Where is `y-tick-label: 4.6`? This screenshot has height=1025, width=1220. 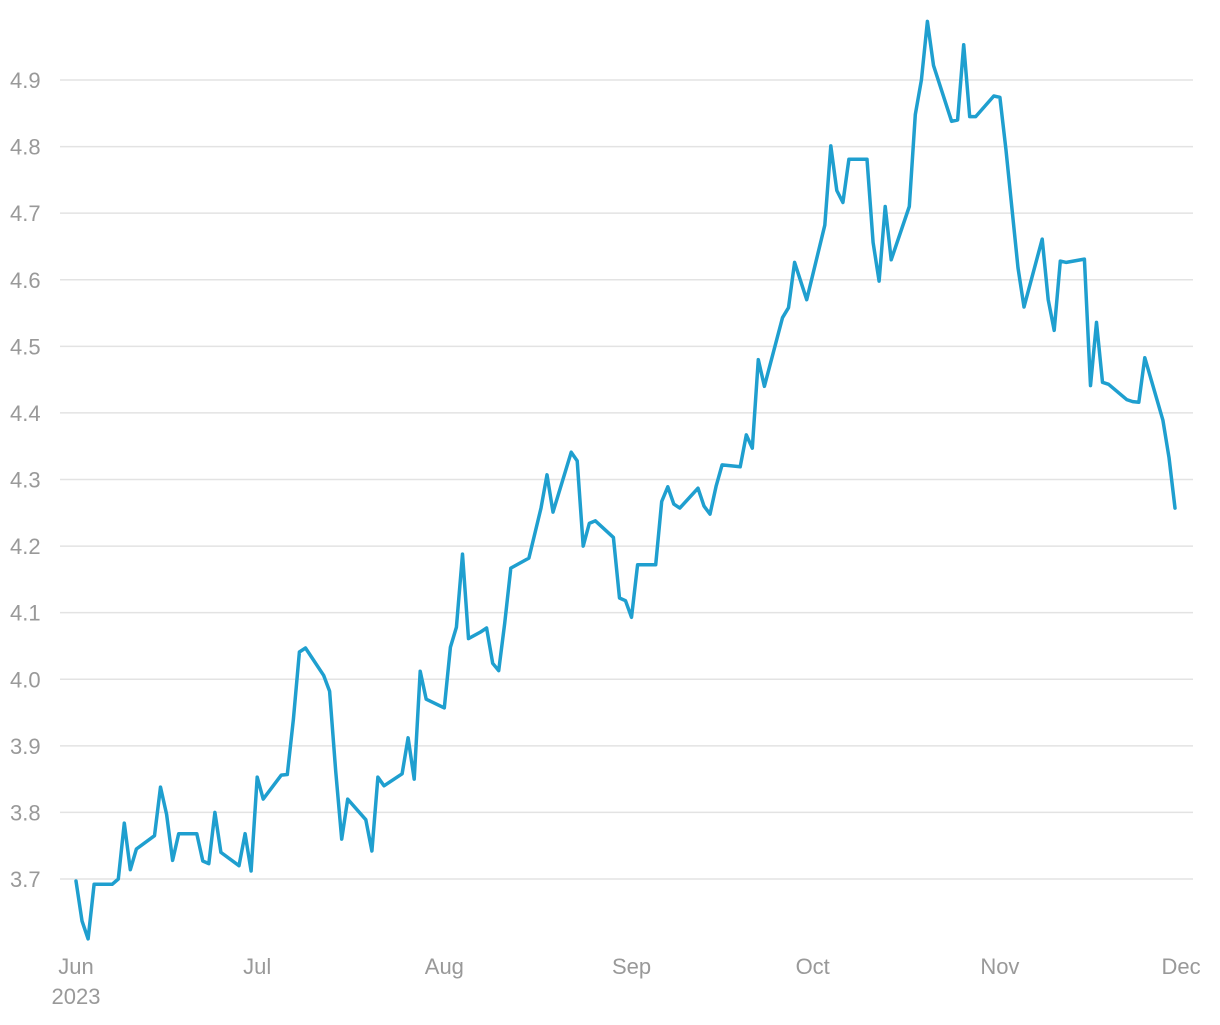 y-tick-label: 4.6 is located at coordinates (25, 280).